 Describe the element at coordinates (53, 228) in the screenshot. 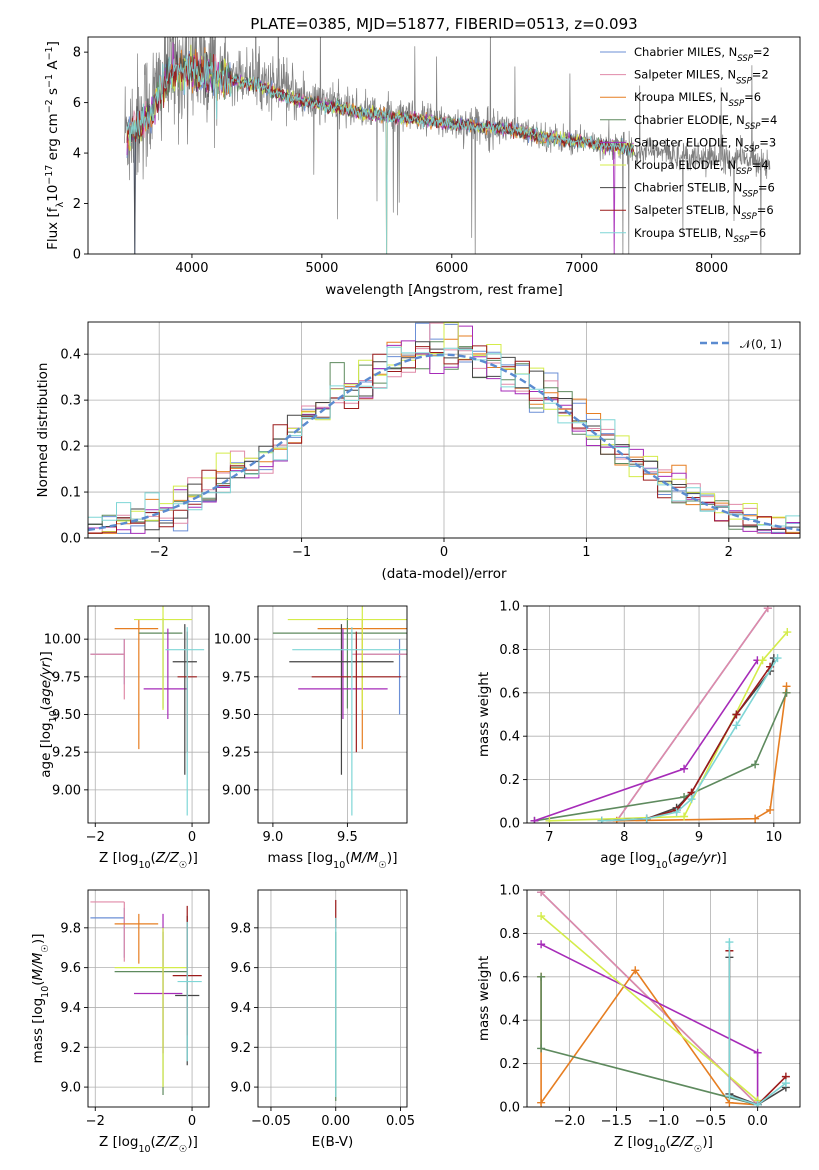

I see `label-part: Flux [f` at that location.